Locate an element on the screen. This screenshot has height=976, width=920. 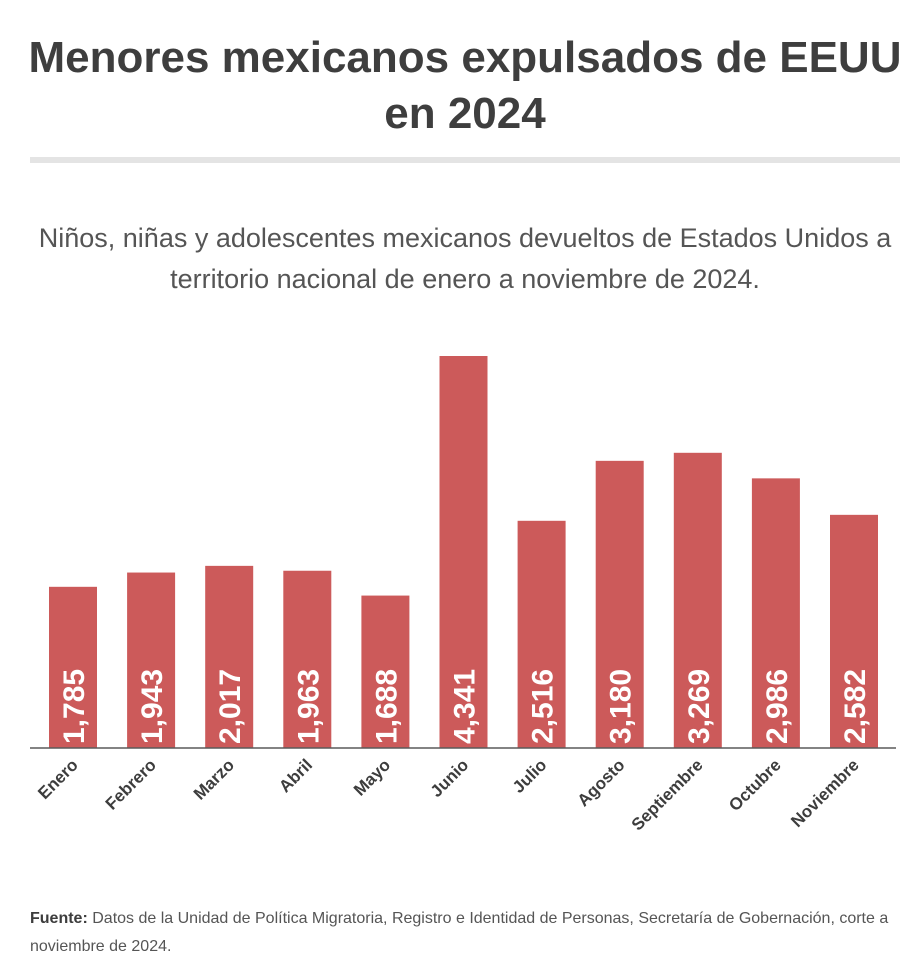
x-tick-label: Enero is located at coordinates (58, 779).